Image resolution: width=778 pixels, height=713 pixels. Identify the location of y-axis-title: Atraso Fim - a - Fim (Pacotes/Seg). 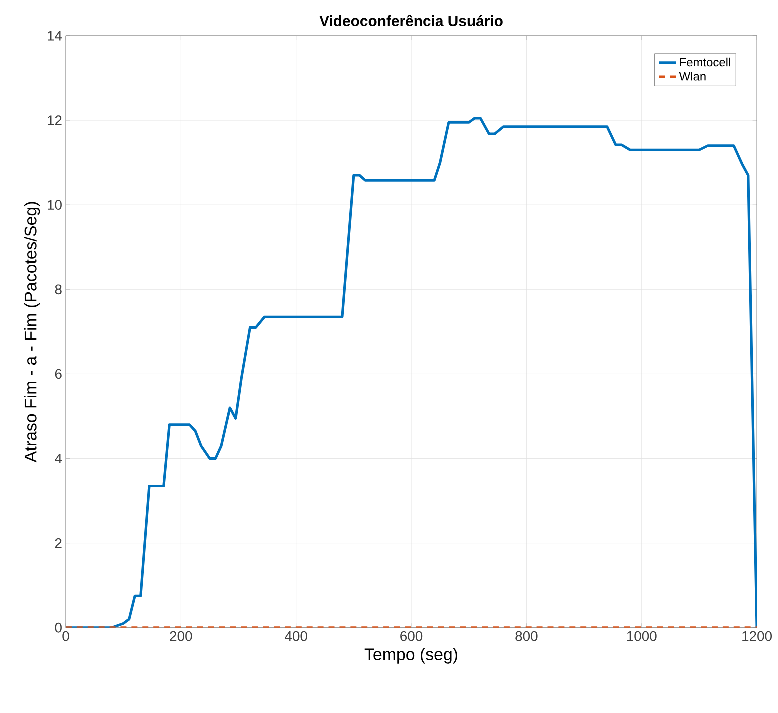
(32, 332).